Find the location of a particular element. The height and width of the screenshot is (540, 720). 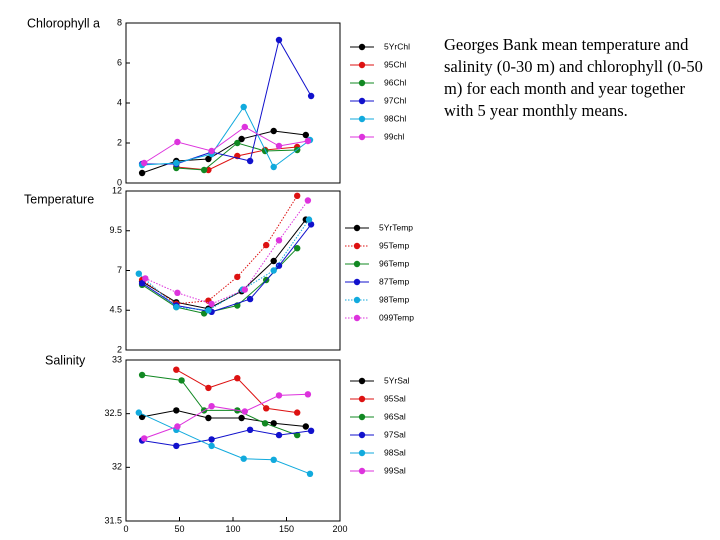

y-tick-label: 6 is located at coordinates (119, 62).